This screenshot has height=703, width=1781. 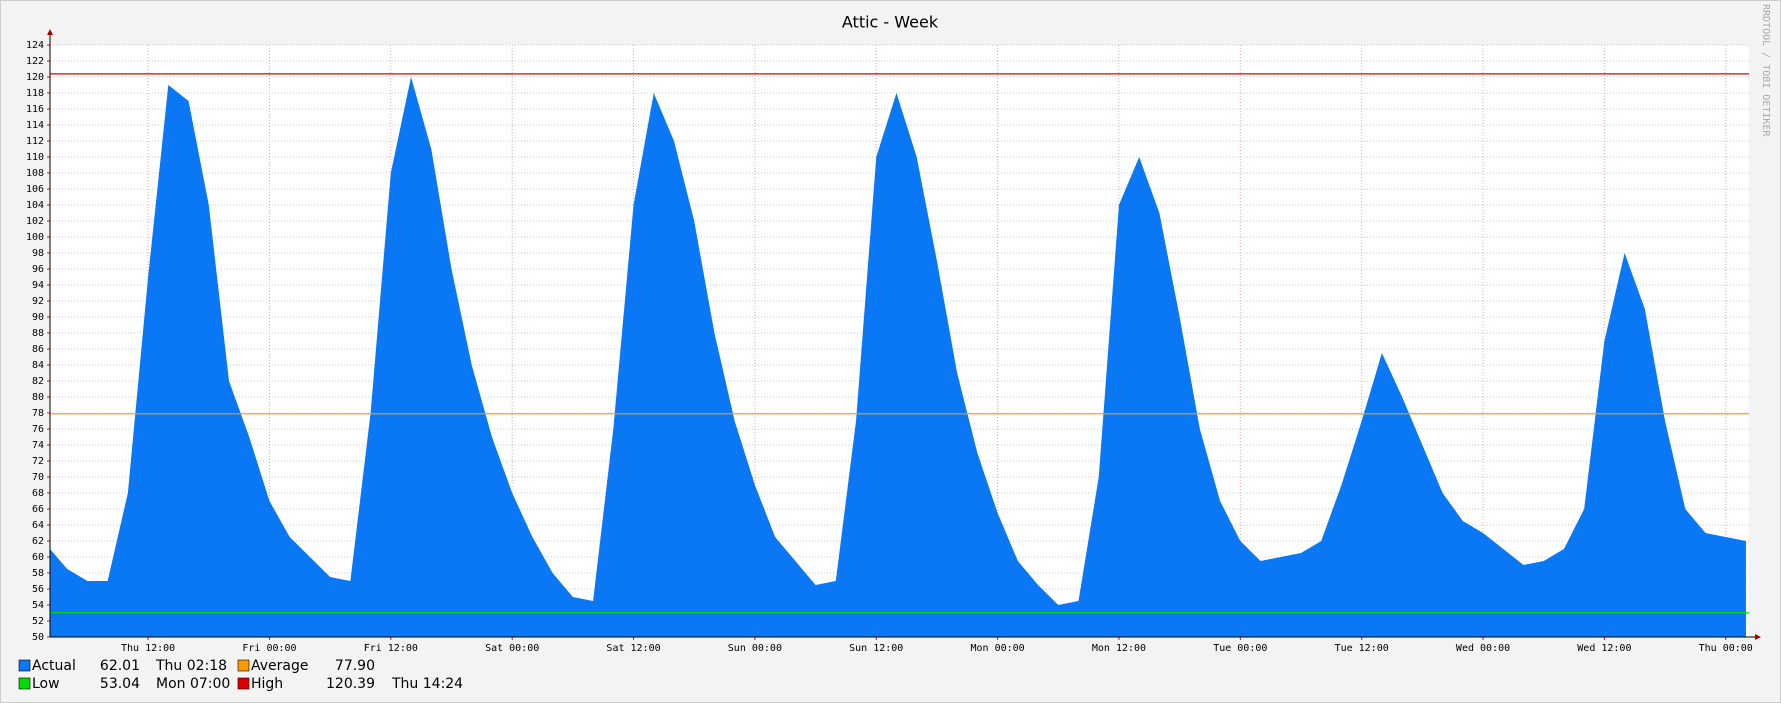 What do you see at coordinates (38, 397) in the screenshot?
I see `y-tick-label: 80` at bounding box center [38, 397].